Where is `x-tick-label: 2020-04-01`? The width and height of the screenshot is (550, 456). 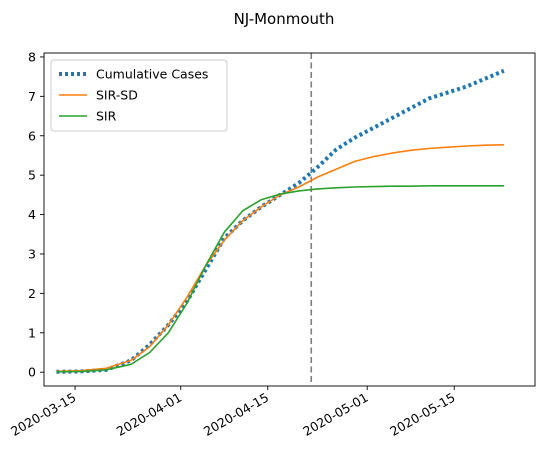 x-tick-label: 2020-04-01 is located at coordinates (149, 414).